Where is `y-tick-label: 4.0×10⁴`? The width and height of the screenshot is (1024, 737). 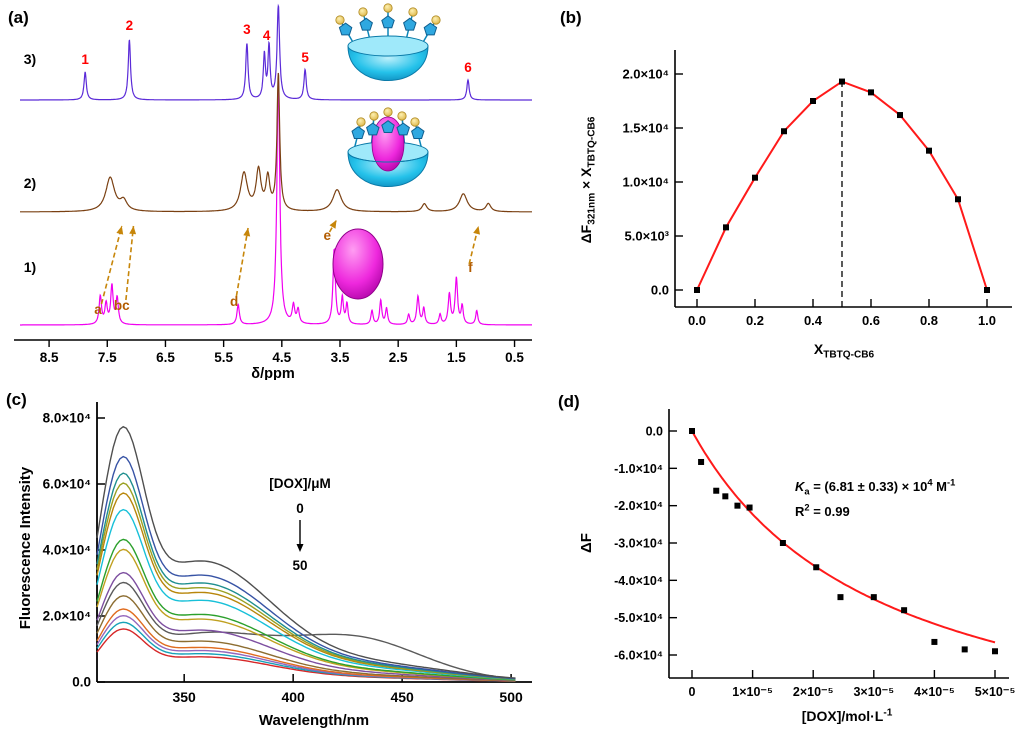 y-tick-label: 4.0×10⁴ is located at coordinates (67, 550).